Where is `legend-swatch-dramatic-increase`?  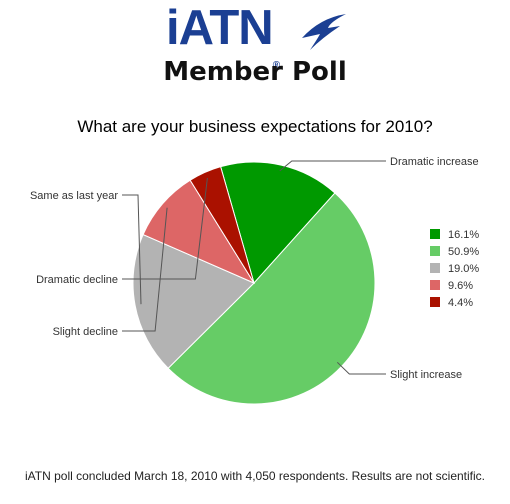 legend-swatch-dramatic-increase is located at coordinates (435, 234).